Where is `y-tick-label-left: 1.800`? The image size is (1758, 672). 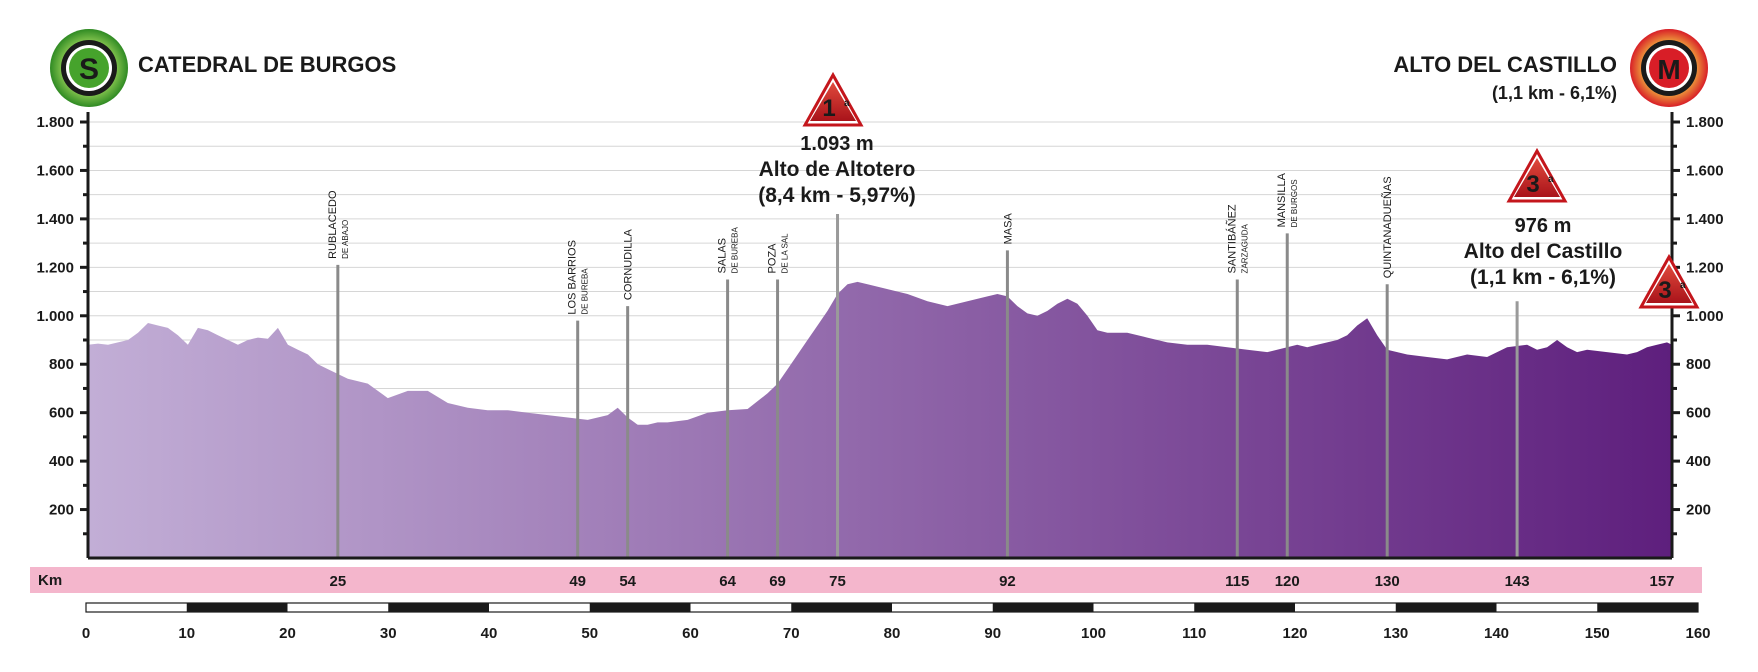 y-tick-label-left: 1.800 is located at coordinates (55, 122).